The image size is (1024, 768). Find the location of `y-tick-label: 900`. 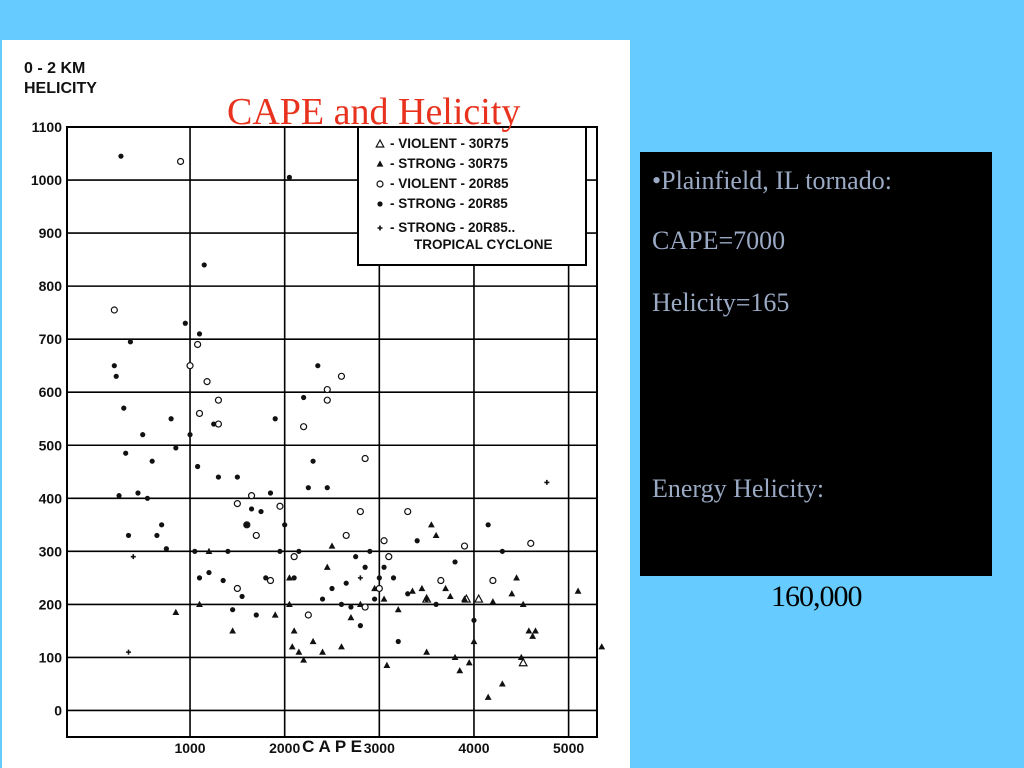

y-tick-label: 900 is located at coordinates (51, 233).